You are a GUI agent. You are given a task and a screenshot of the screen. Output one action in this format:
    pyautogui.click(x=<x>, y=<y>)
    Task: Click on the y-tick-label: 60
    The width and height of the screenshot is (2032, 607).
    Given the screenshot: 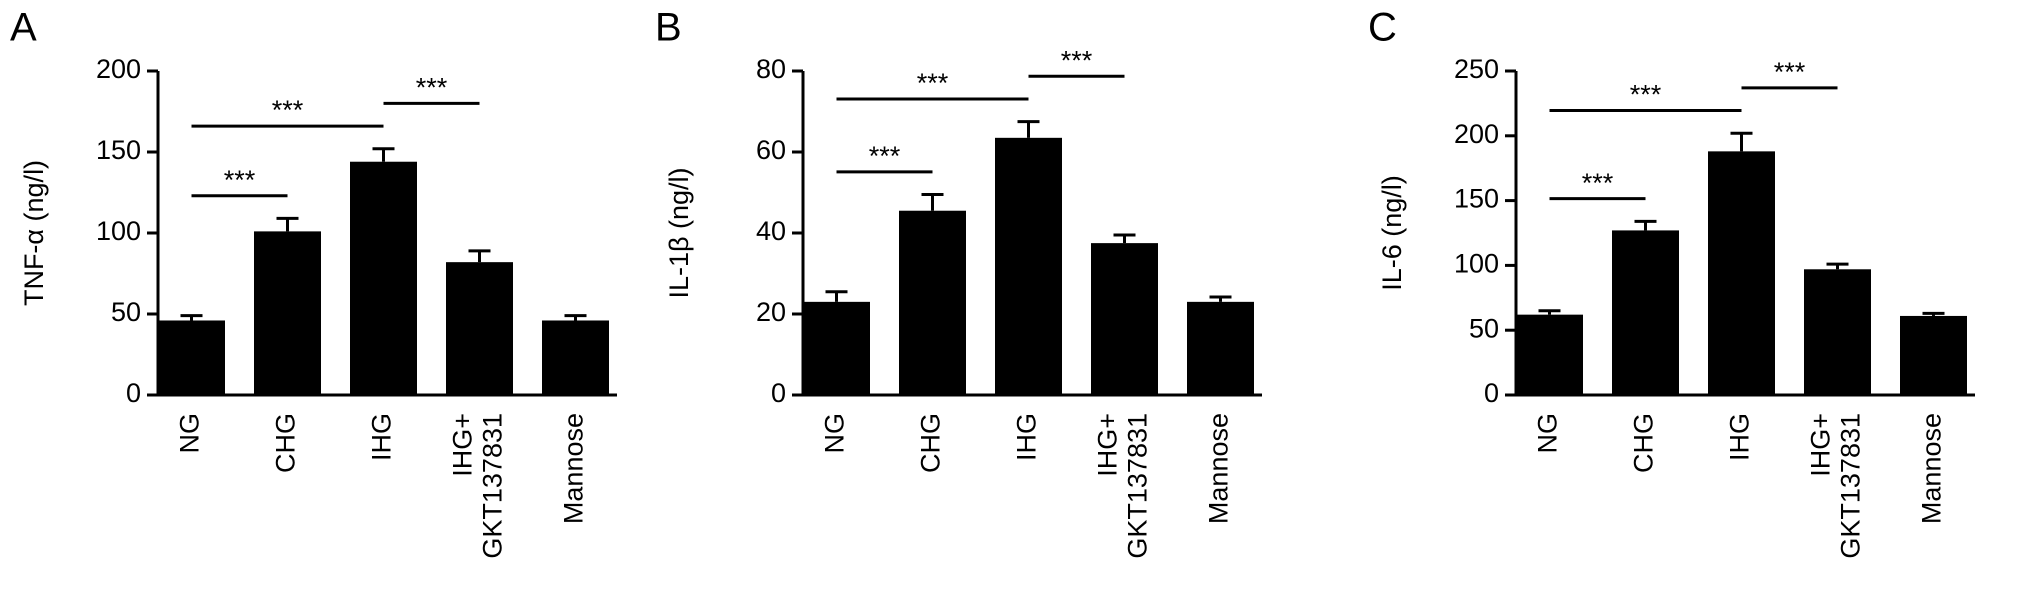 What is the action you would take?
    pyautogui.click(x=771, y=150)
    